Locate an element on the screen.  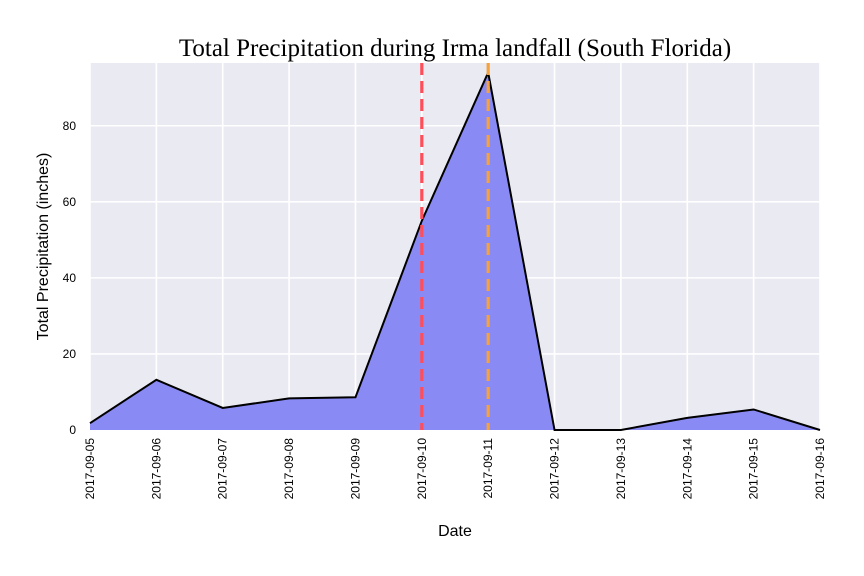
x-tick-label: 2017-09-09 is located at coordinates (355, 469).